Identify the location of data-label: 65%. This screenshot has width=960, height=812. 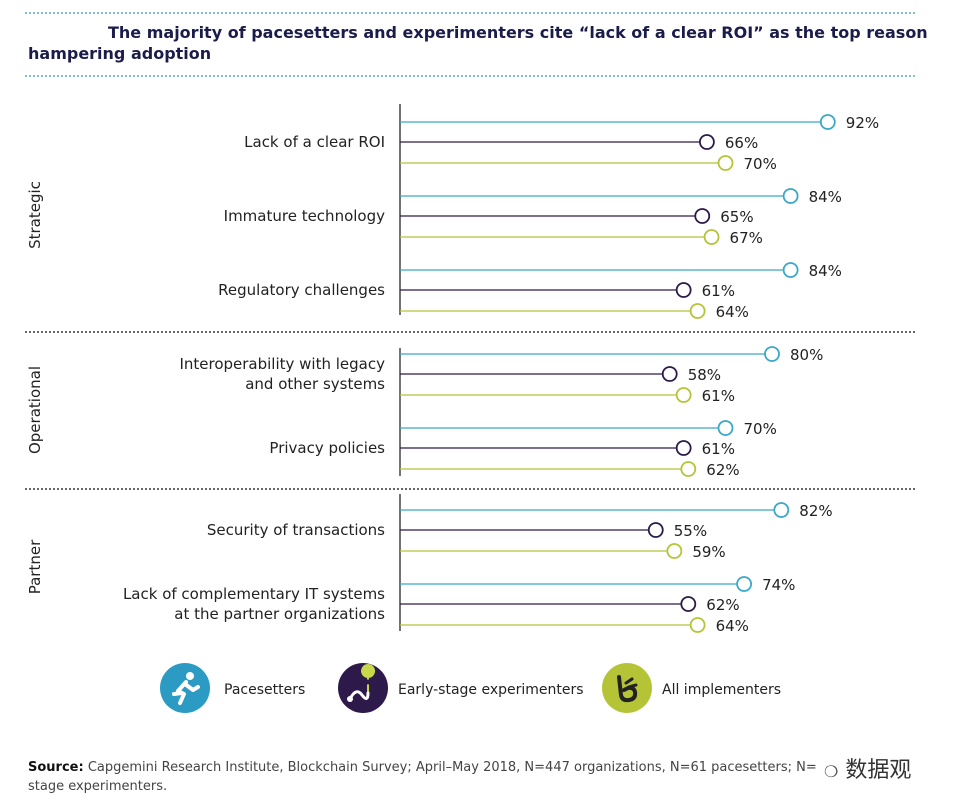
(736, 217).